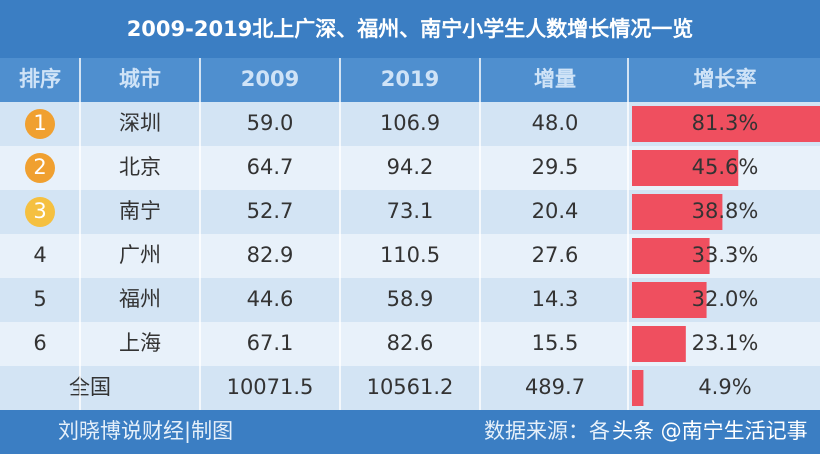  I want to click on rank: 1, so click(39, 123).